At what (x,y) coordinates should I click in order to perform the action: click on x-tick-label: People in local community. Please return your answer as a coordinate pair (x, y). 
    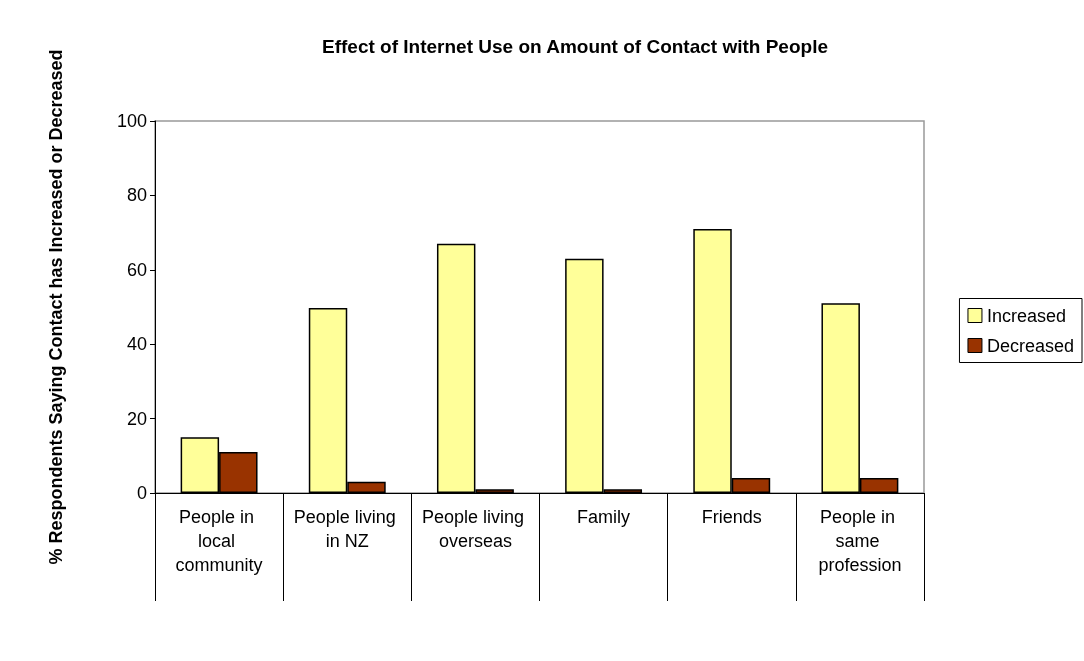
    Looking at the image, I should click on (219, 541).